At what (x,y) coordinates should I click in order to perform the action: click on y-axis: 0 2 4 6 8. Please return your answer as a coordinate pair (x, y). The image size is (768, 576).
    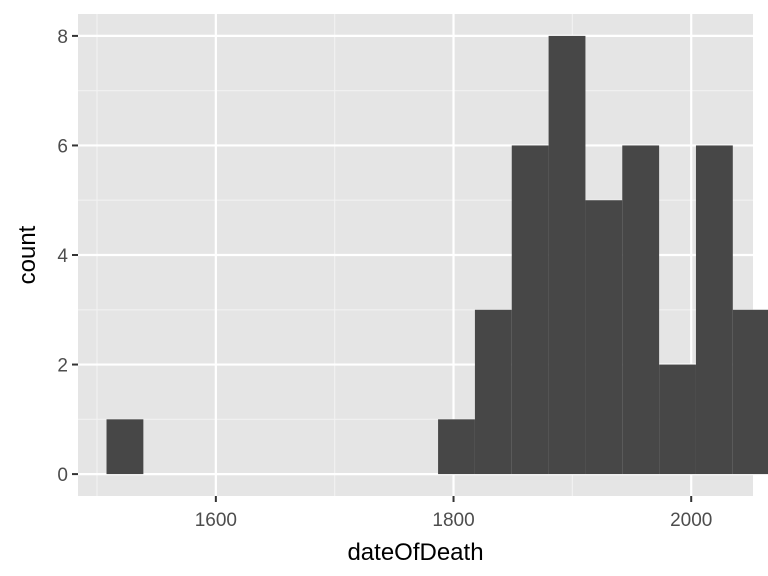
    Looking at the image, I should click on (67, 256).